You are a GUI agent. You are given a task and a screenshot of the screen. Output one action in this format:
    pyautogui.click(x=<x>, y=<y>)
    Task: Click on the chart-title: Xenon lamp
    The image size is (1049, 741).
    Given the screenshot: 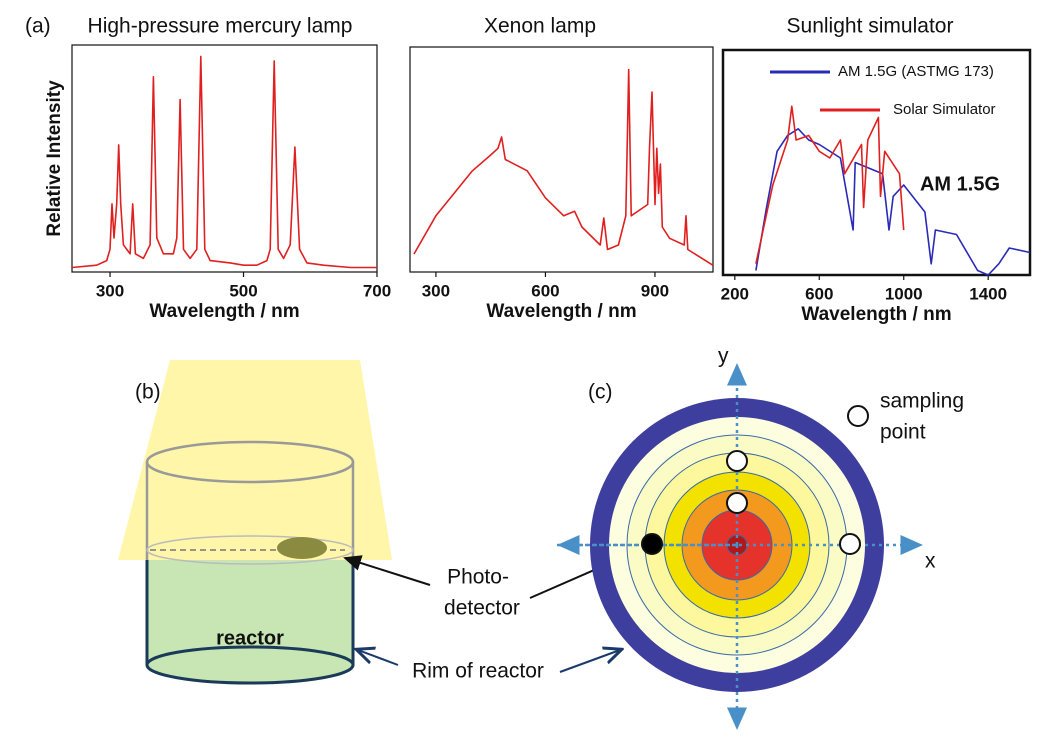 What is the action you would take?
    pyautogui.click(x=540, y=26)
    